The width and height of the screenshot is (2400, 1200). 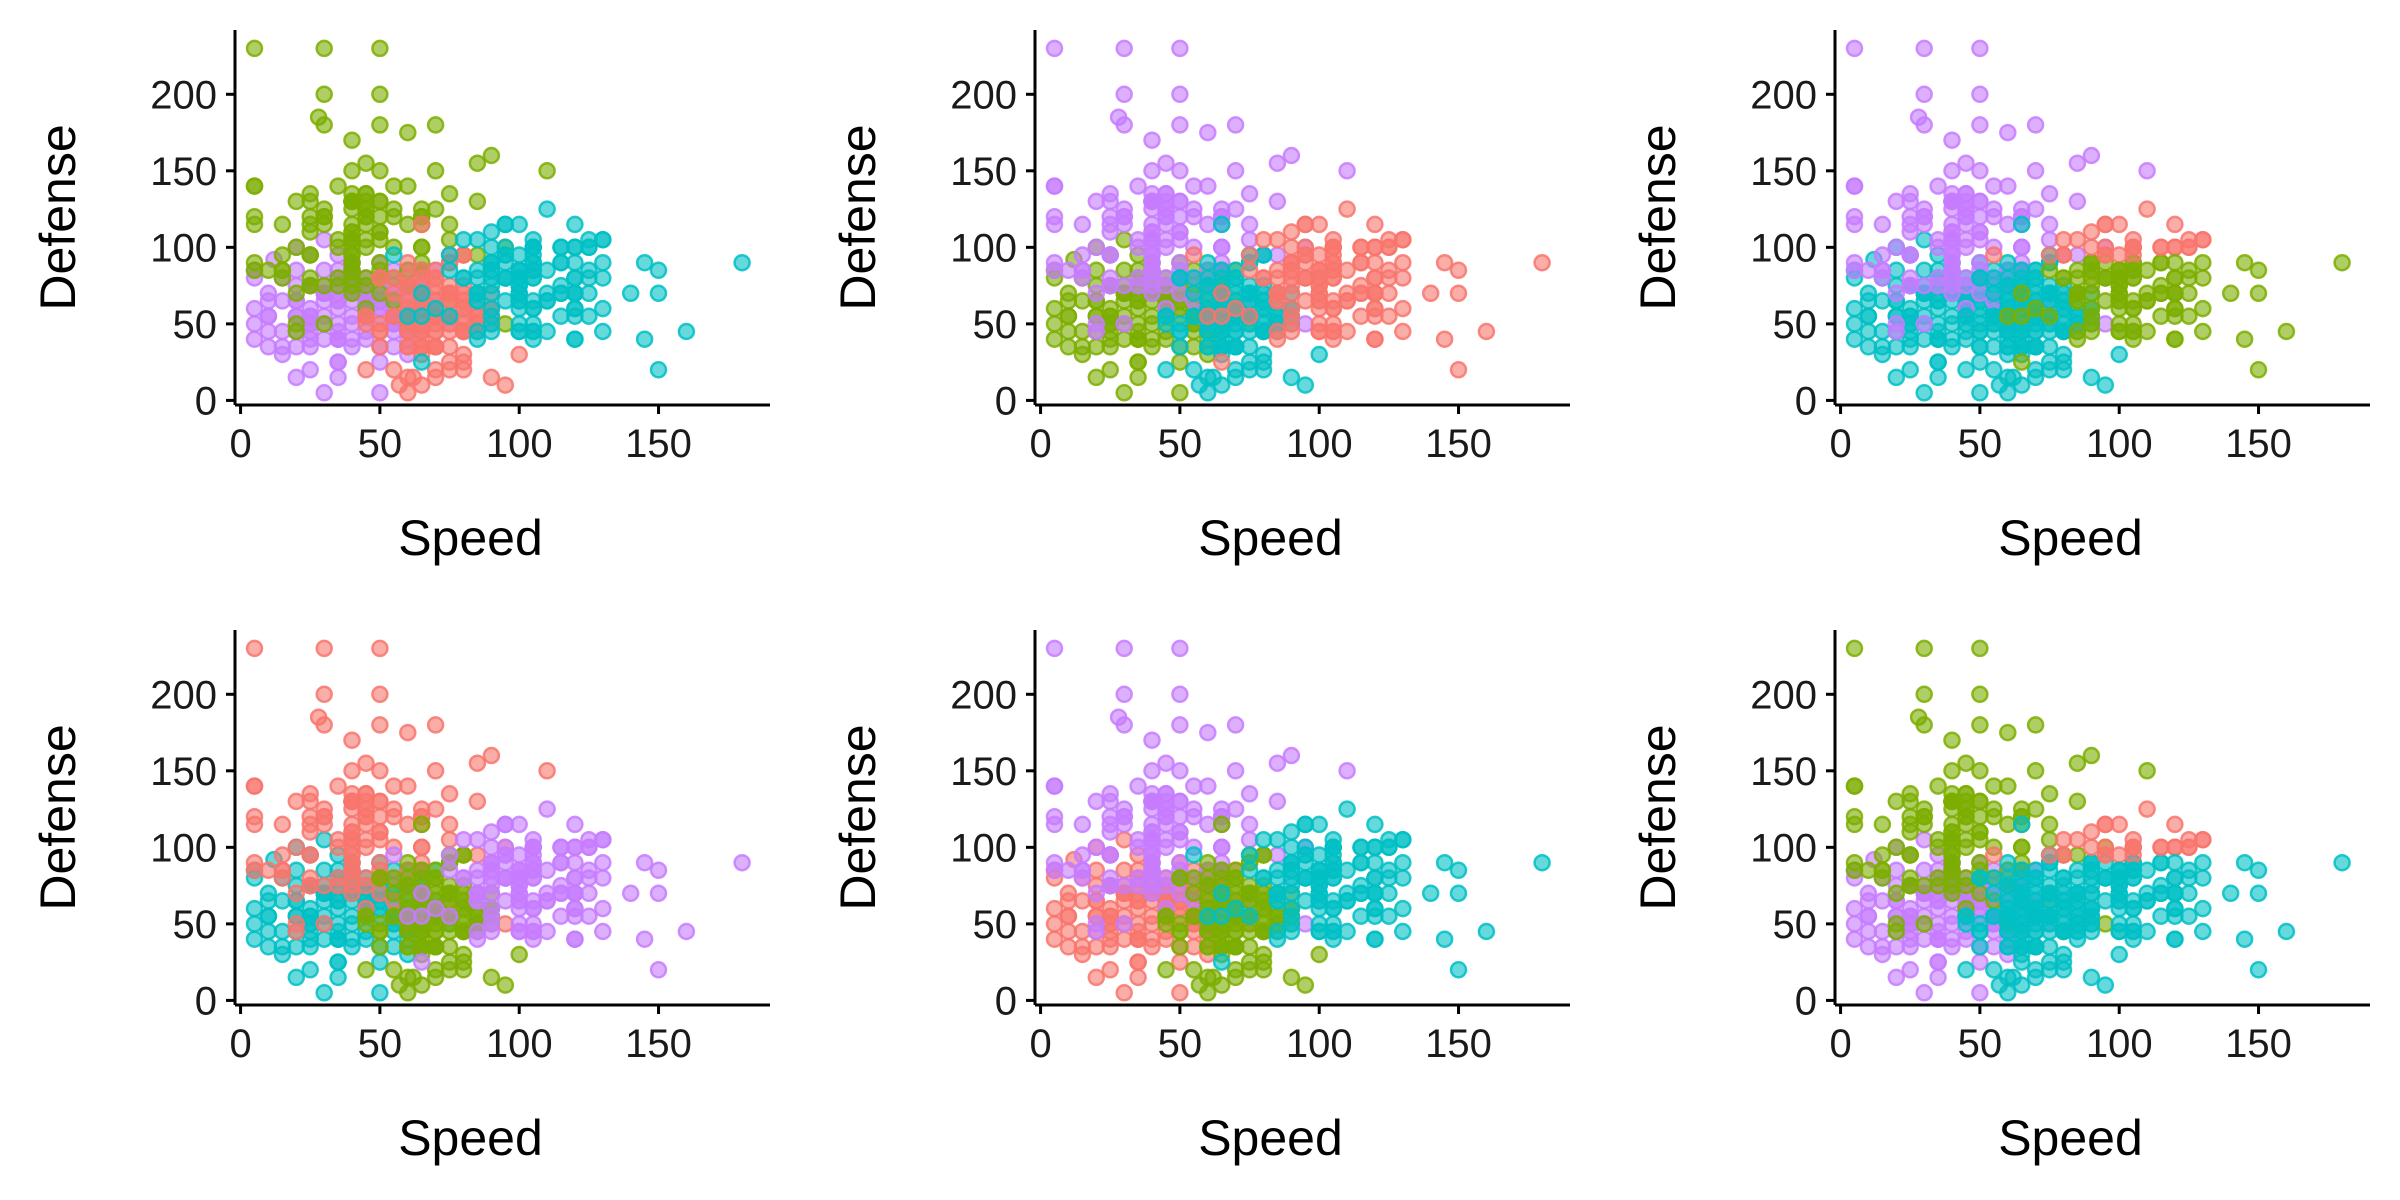 What do you see at coordinates (1319, 444) in the screenshot?
I see `x-tick-label: 100` at bounding box center [1319, 444].